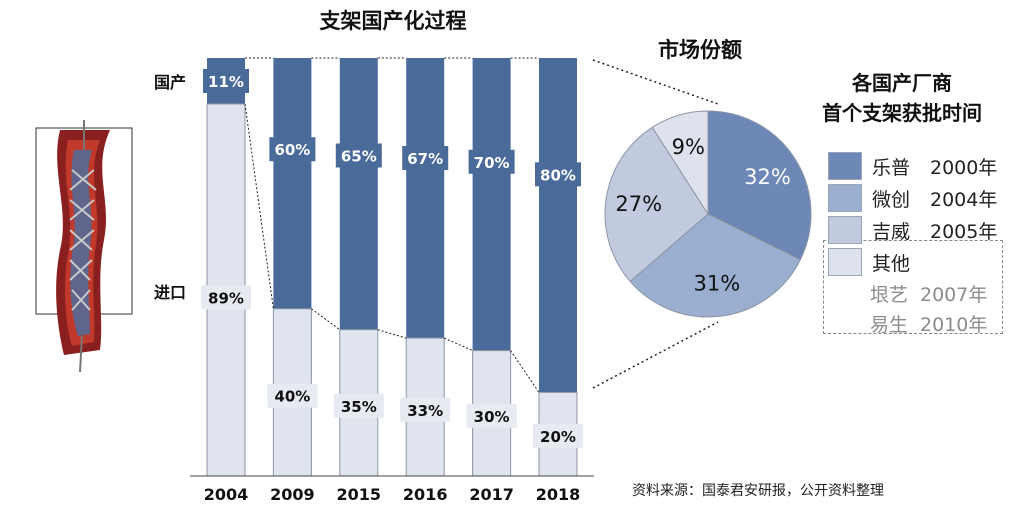  What do you see at coordinates (918, 198) in the screenshot?
I see `legend-item: 微创 2004年` at bounding box center [918, 198].